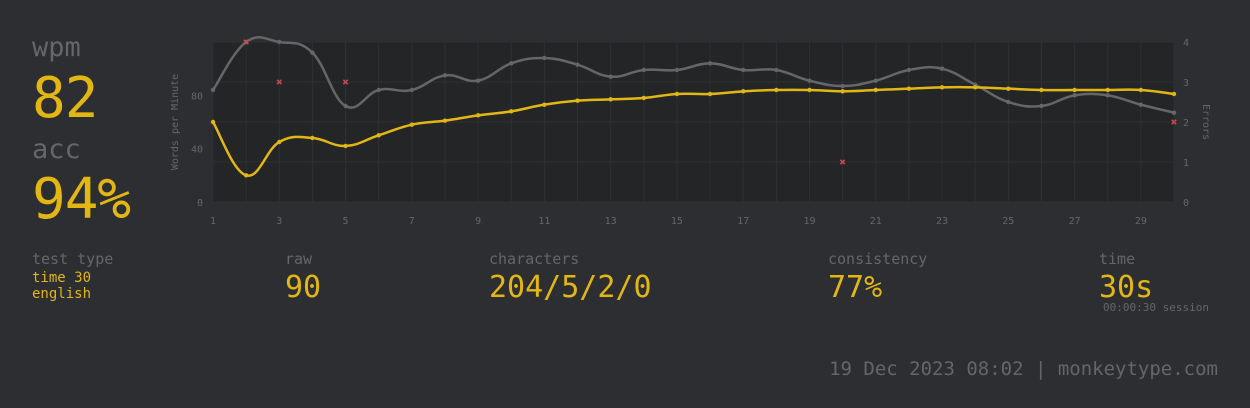  What do you see at coordinates (279, 221) in the screenshot?
I see `x-tick-label: 3` at bounding box center [279, 221].